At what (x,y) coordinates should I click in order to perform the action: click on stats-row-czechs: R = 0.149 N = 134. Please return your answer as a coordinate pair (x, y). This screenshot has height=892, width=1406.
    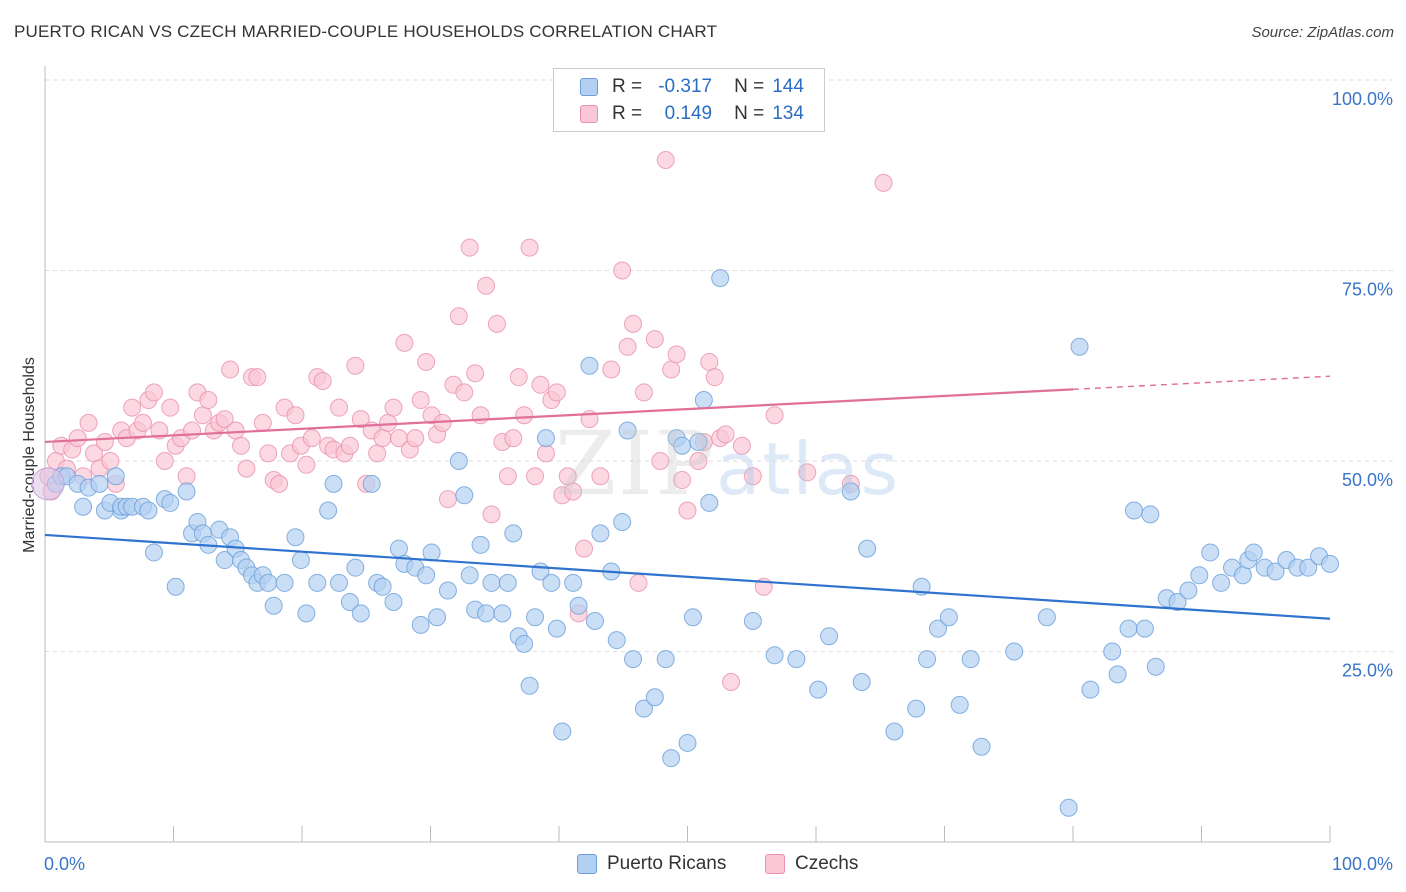
    Looking at the image, I should click on (679, 114).